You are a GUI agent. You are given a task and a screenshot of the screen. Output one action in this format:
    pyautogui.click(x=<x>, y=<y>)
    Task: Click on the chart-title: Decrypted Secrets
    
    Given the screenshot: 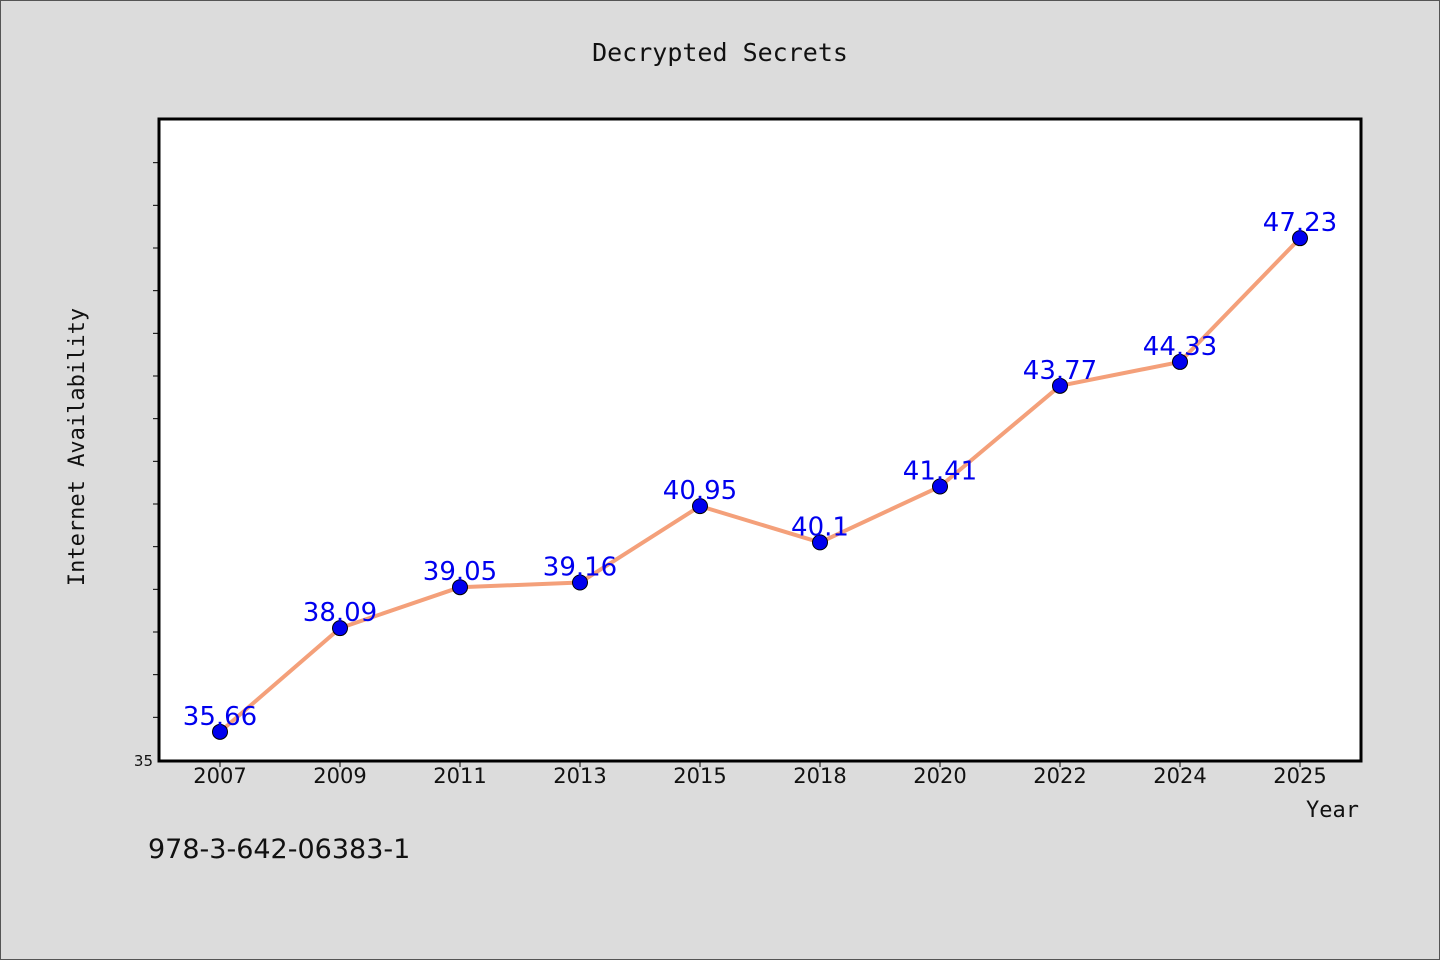 What is the action you would take?
    pyautogui.click(x=720, y=52)
    